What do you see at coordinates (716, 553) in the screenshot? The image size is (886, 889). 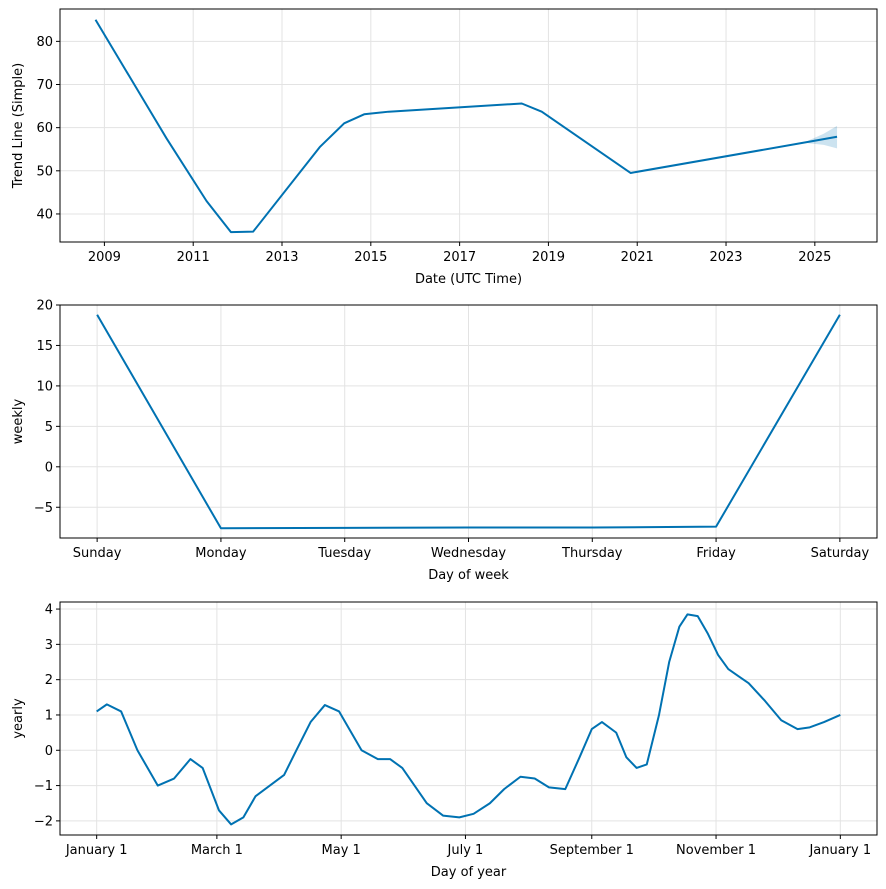 I see `weekly-x-tick-label: Friday` at bounding box center [716, 553].